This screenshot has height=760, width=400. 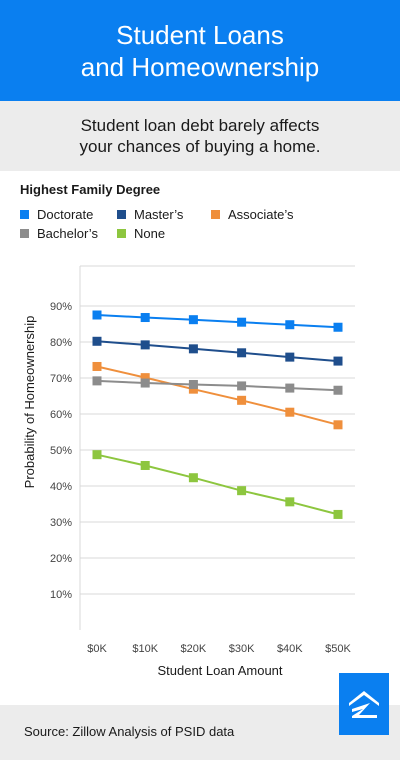 I want to click on title-banner: Student Loans and Homeownership, so click(x=200, y=50).